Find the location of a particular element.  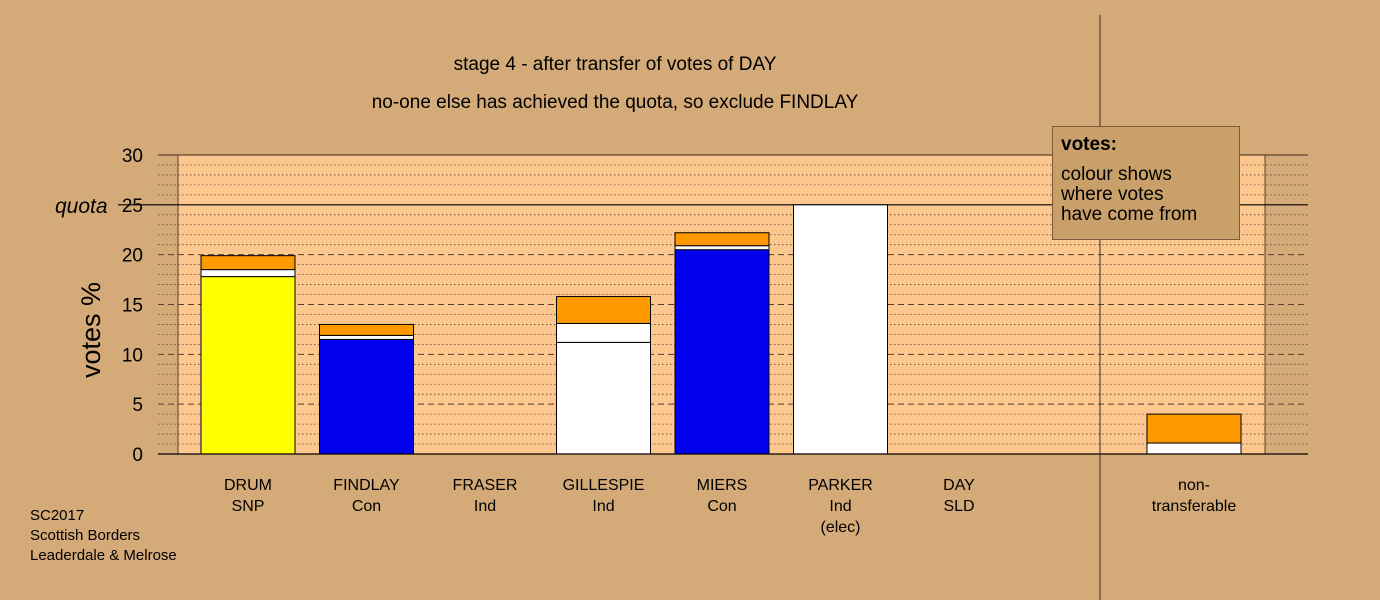

y-tick-labels: 0 5 10 15 20 25 30 is located at coordinates (132, 306).